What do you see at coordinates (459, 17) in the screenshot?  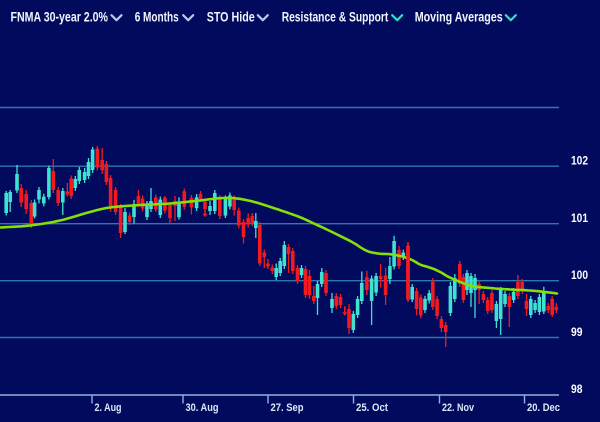 I see `svg-text: Moving Averages` at bounding box center [459, 17].